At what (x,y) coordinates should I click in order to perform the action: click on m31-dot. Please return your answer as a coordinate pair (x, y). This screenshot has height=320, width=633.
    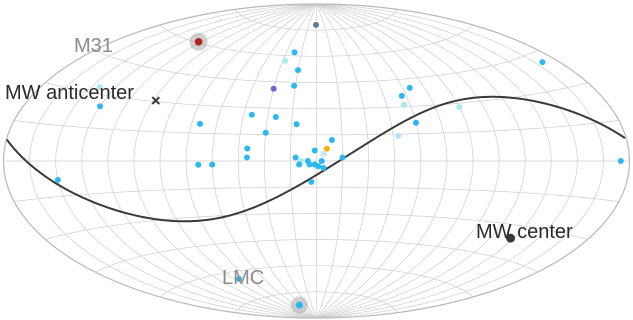
    Looking at the image, I should click on (198, 41).